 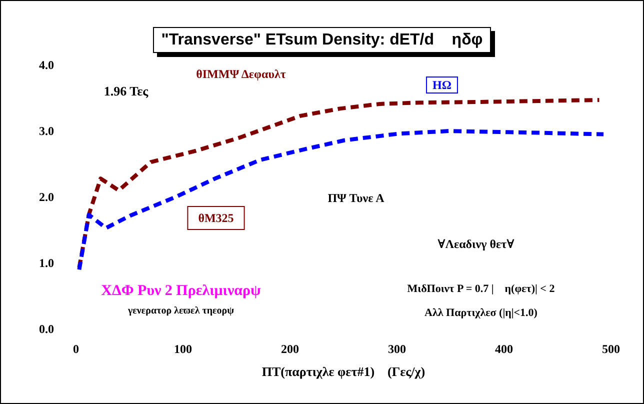 What do you see at coordinates (397, 349) in the screenshot?
I see `x-tick-label: 300` at bounding box center [397, 349].